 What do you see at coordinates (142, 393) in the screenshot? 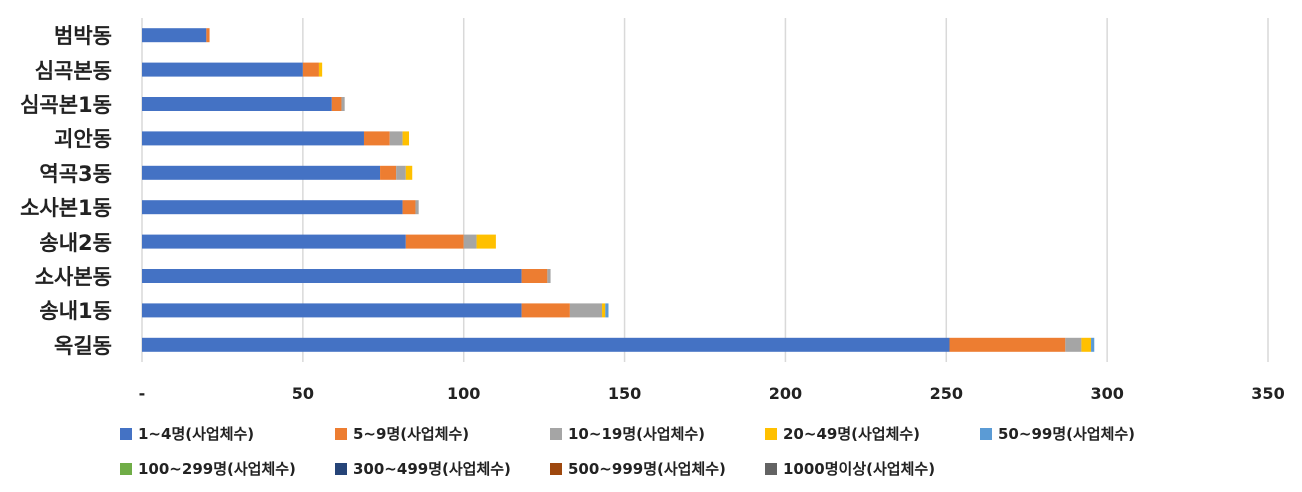
I see `x-tick-label: -` at bounding box center [142, 393].